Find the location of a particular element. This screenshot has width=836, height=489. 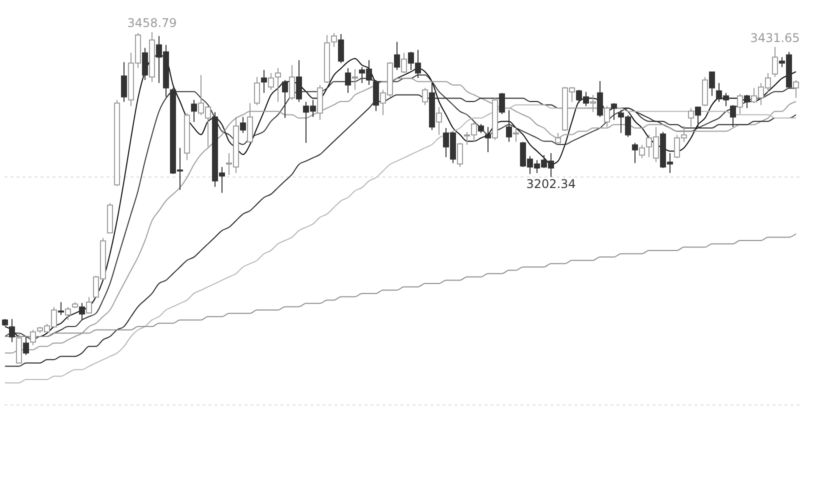

annotation: 3431.65 is located at coordinates (775, 37).